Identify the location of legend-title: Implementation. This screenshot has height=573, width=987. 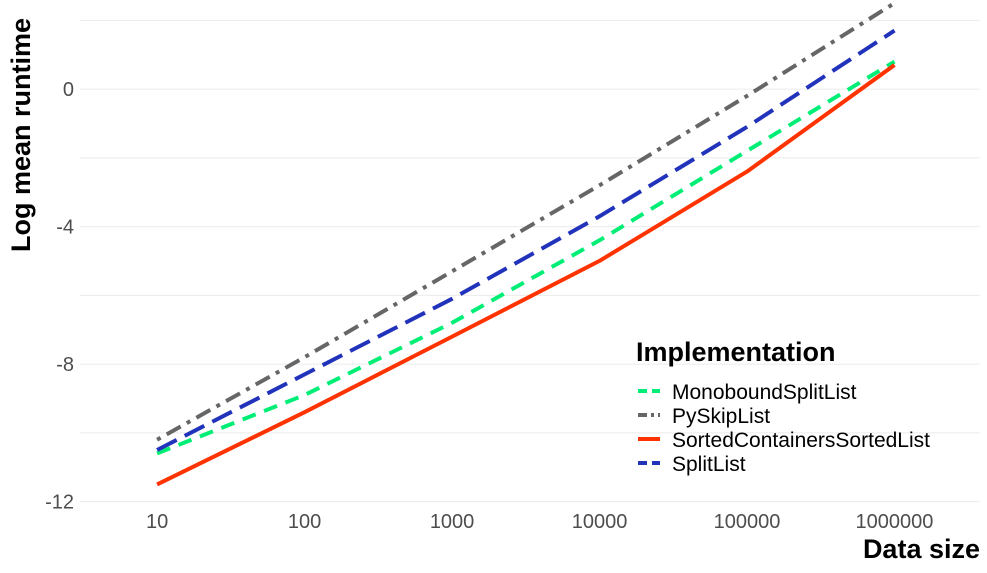
(736, 352).